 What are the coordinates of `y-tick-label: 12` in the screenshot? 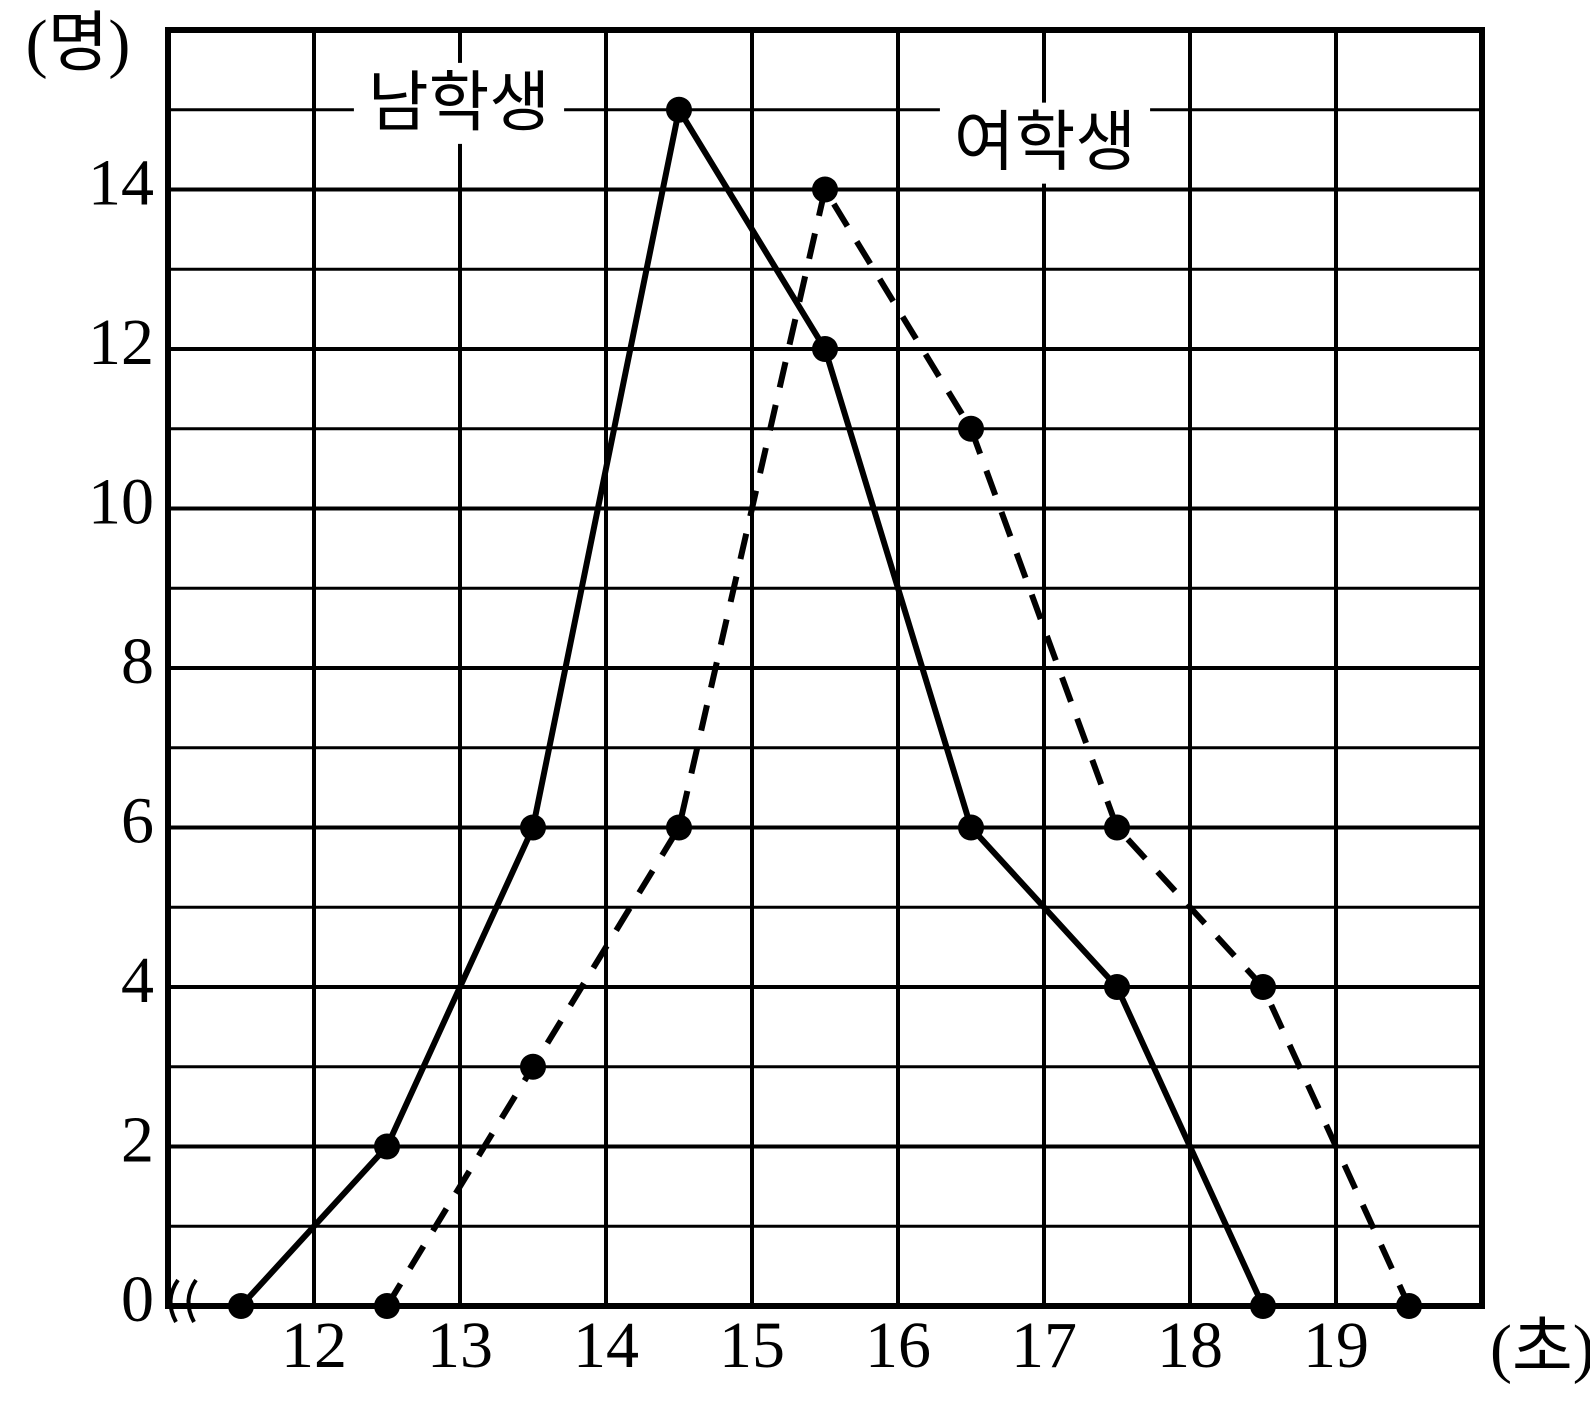 It's located at (121, 342).